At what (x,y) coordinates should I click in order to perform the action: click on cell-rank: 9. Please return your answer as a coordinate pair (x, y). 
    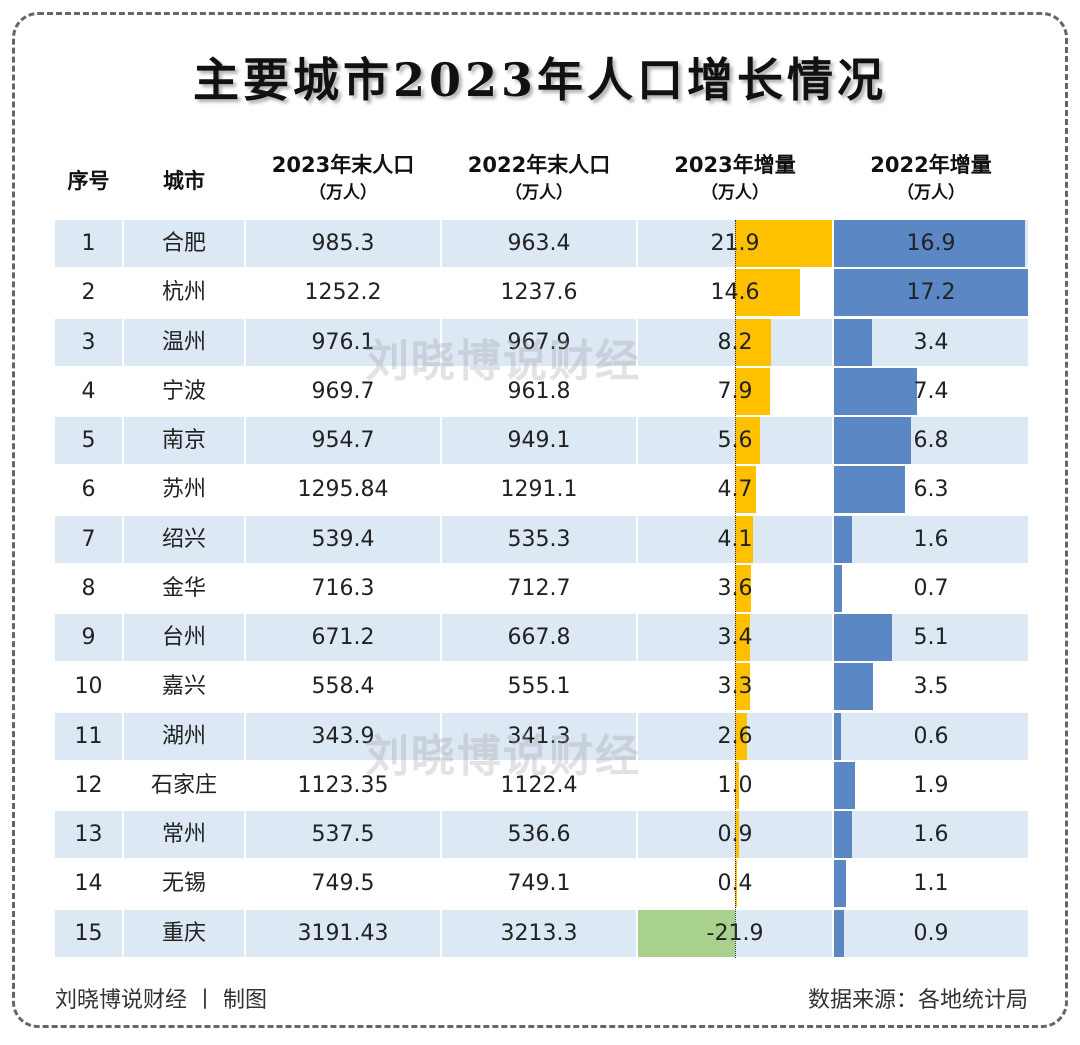
    Looking at the image, I should click on (88, 637).